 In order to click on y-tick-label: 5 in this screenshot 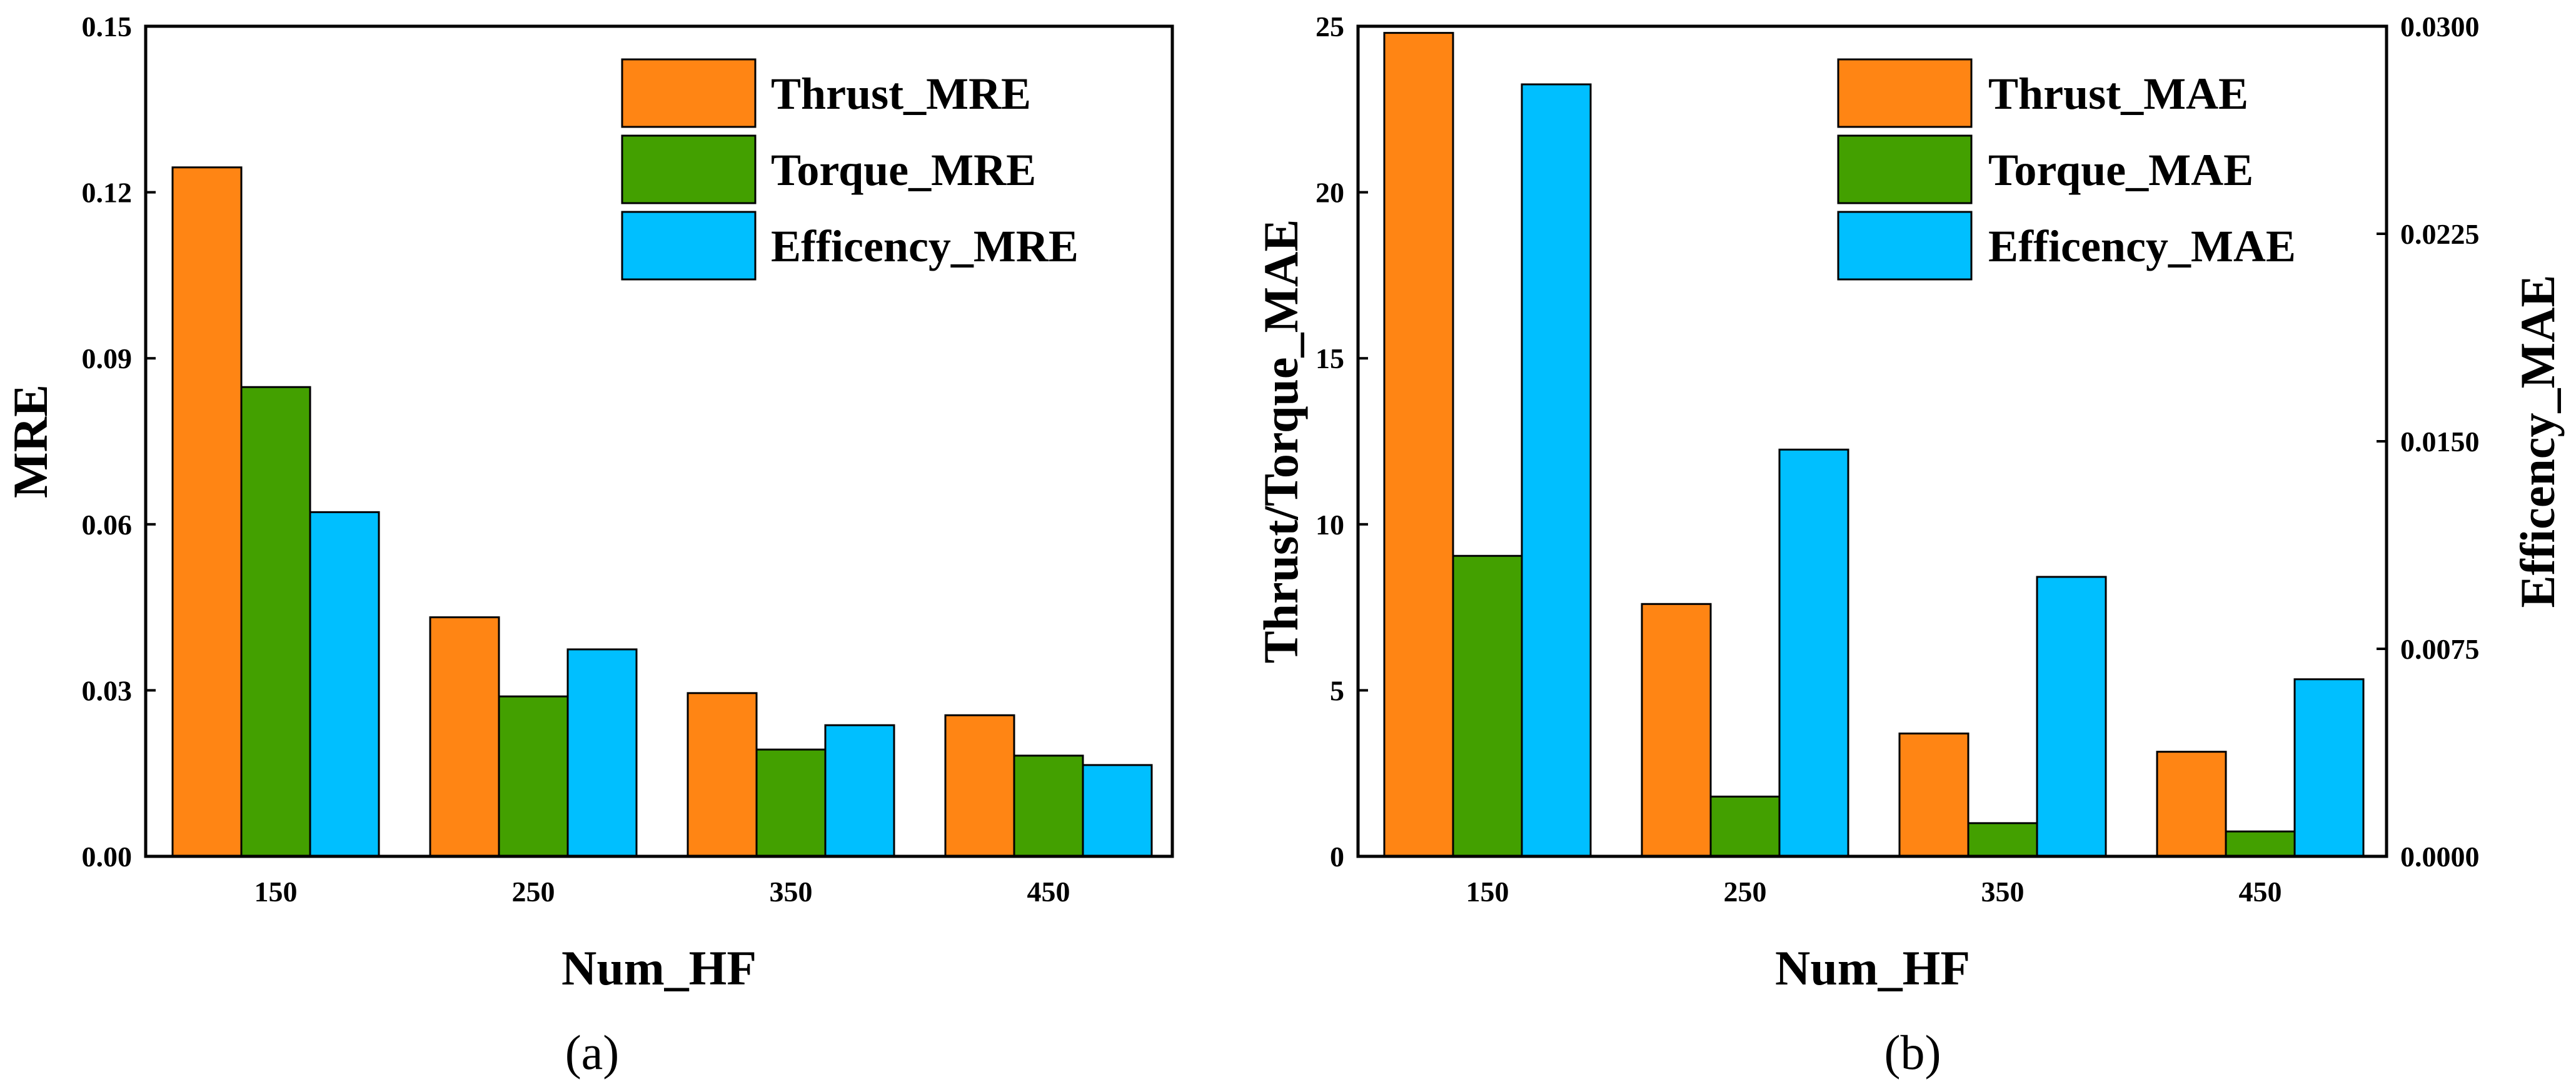, I will do `click(1337, 690)`.